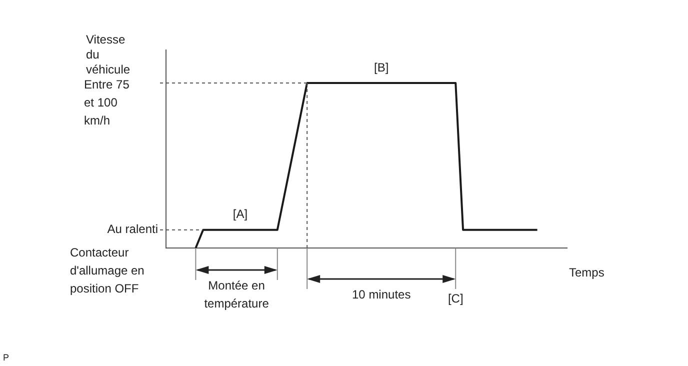  Describe the element at coordinates (381, 294) in the screenshot. I see `text: 10 minutes` at that location.